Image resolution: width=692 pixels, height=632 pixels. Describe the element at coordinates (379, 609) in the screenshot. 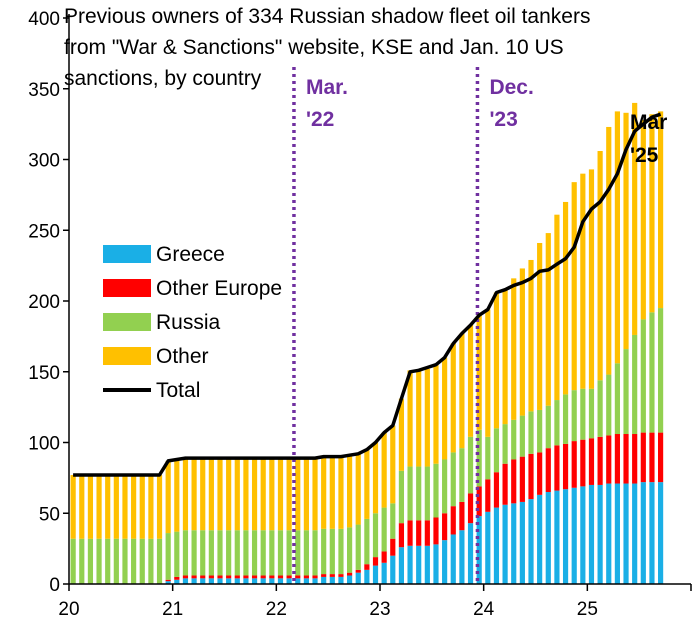

I see `x-tick-label-3: 23` at that location.